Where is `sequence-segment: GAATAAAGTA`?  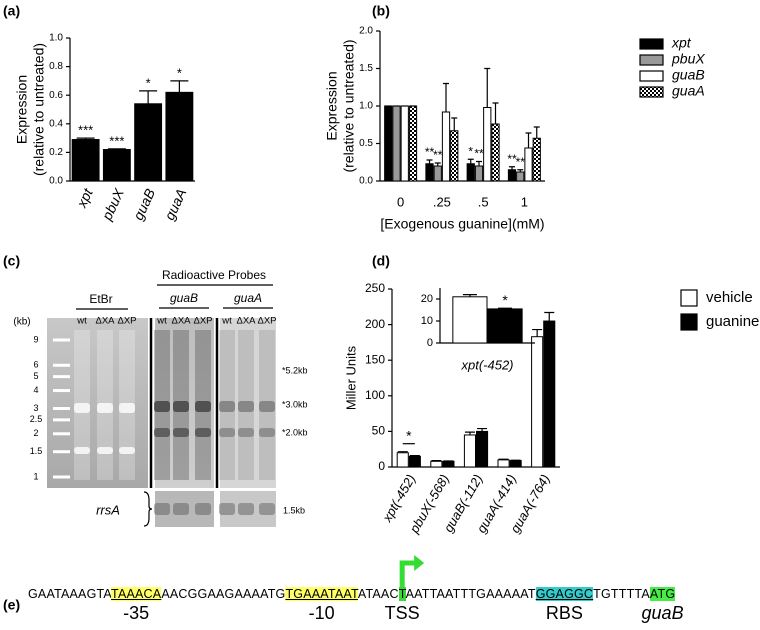
sequence-segment: GAATAAAGTA is located at coordinates (70, 594).